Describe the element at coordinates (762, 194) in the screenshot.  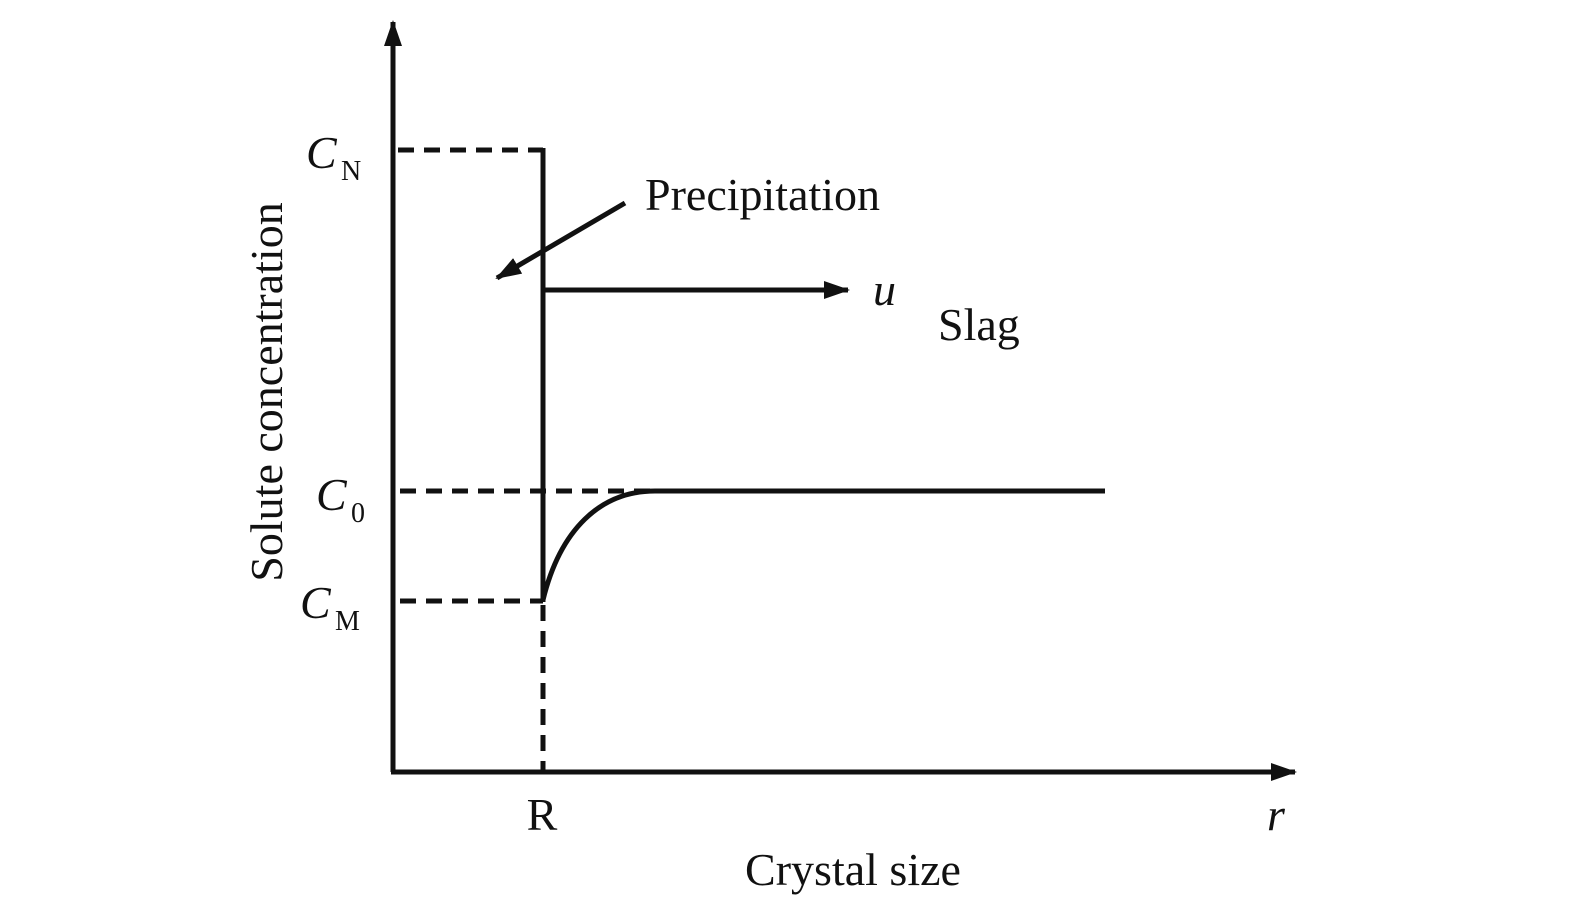
I see `precipitation-label: Precipitation` at that location.